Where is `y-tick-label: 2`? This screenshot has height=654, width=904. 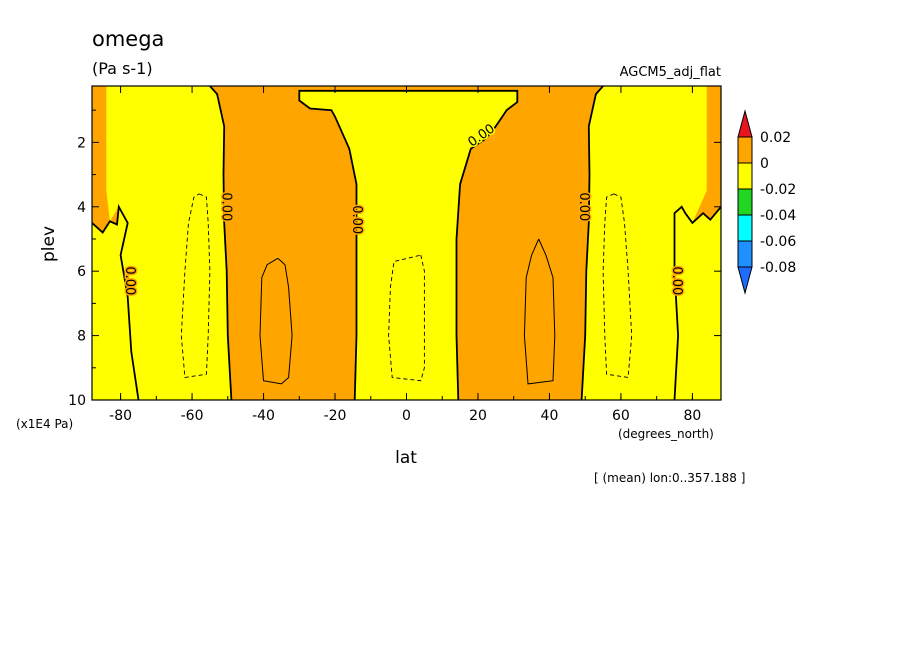
y-tick-label: 2 is located at coordinates (81, 143).